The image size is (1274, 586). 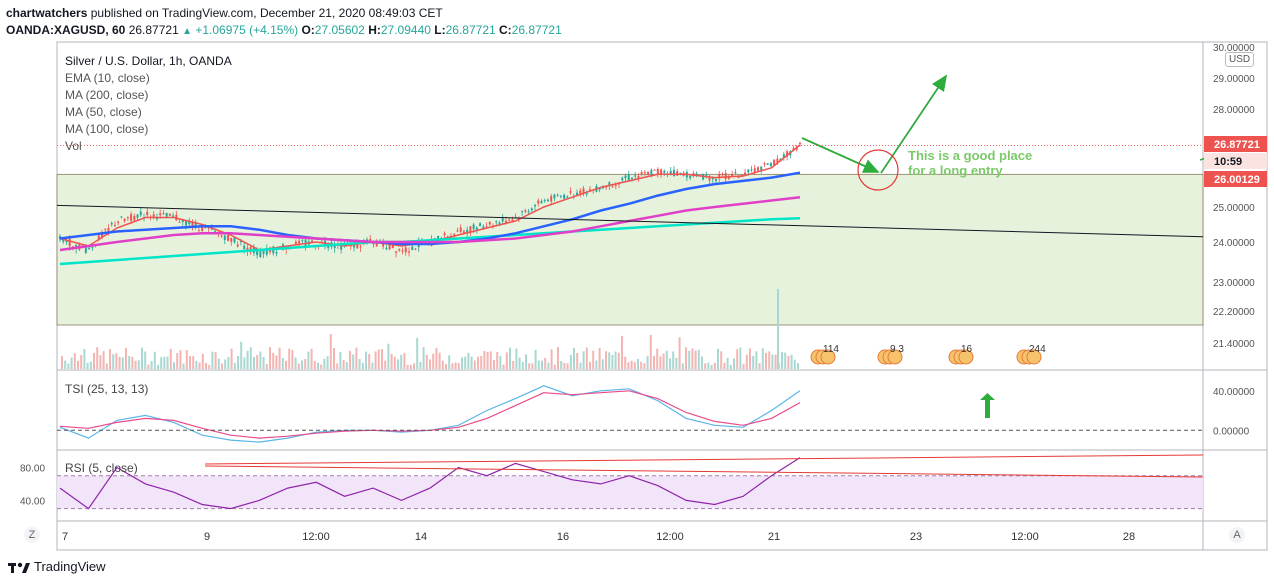 I want to click on price-tick-label: 24.00000, so click(x=1234, y=243).